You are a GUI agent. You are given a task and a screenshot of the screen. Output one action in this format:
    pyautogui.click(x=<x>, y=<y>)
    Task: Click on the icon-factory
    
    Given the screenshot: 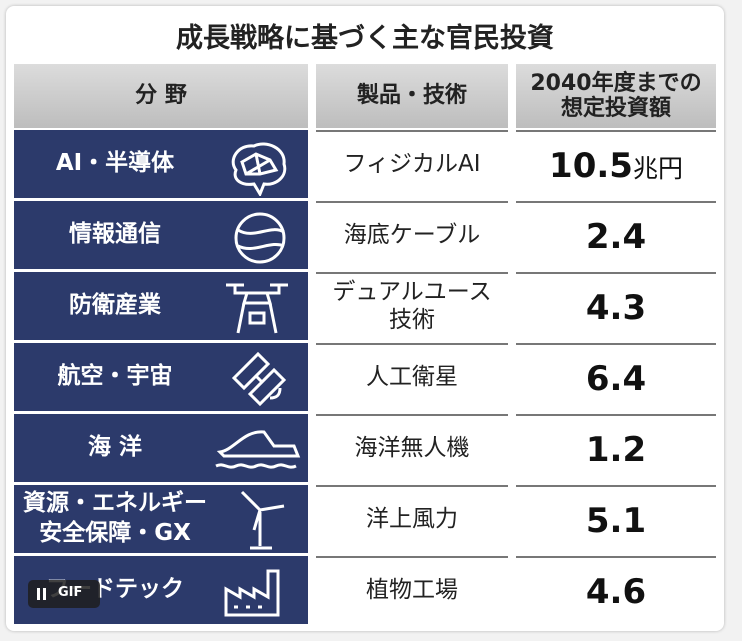 What is the action you would take?
    pyautogui.click(x=252, y=593)
    